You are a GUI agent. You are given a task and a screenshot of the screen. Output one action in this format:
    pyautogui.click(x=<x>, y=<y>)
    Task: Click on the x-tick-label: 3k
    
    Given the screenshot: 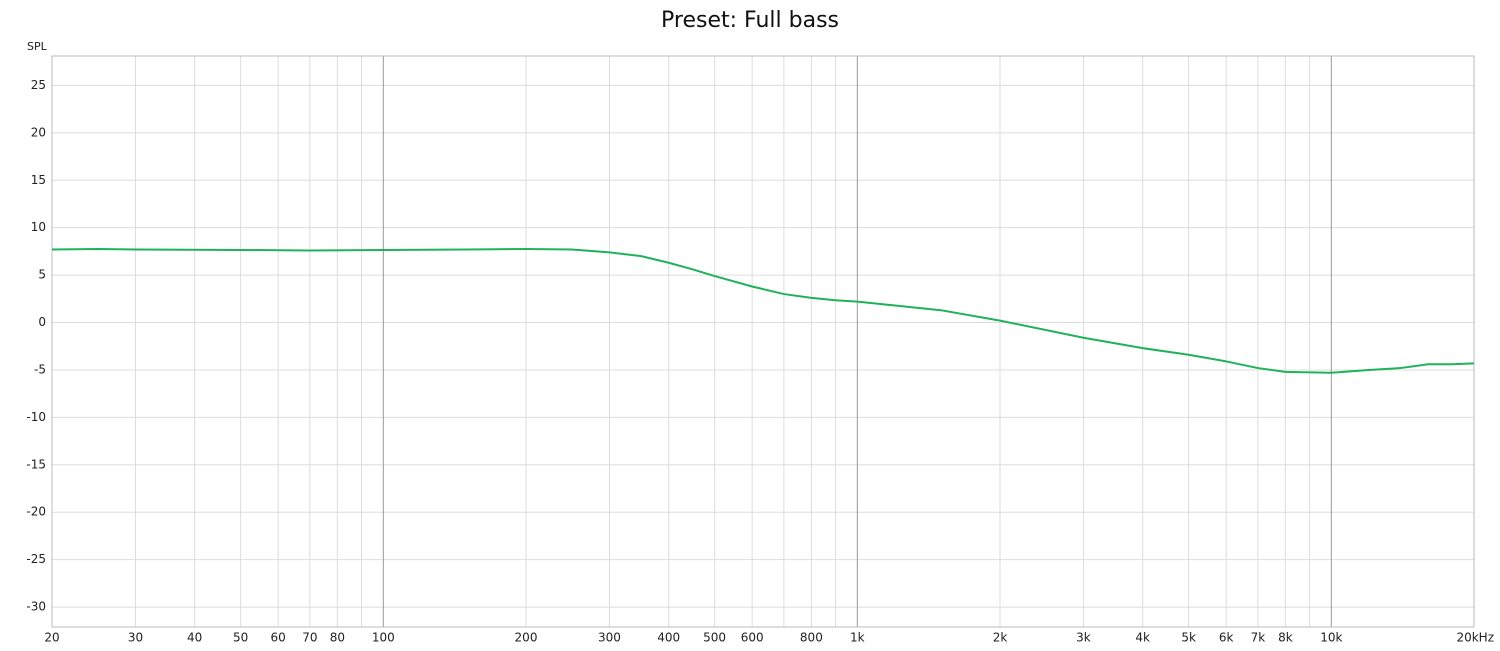 What is the action you would take?
    pyautogui.click(x=1083, y=638)
    